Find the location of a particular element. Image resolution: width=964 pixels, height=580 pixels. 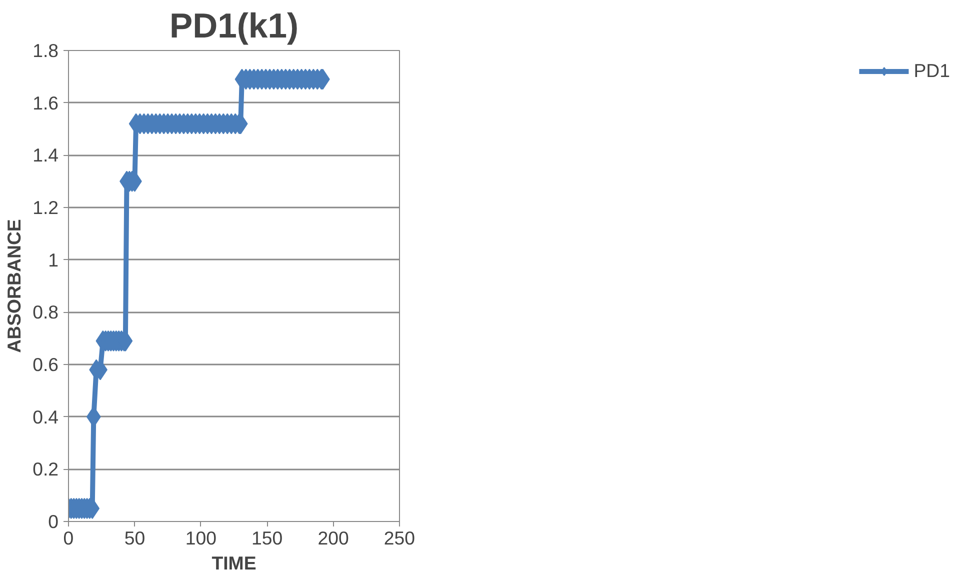

x-tick-label: 0 is located at coordinates (68, 538).